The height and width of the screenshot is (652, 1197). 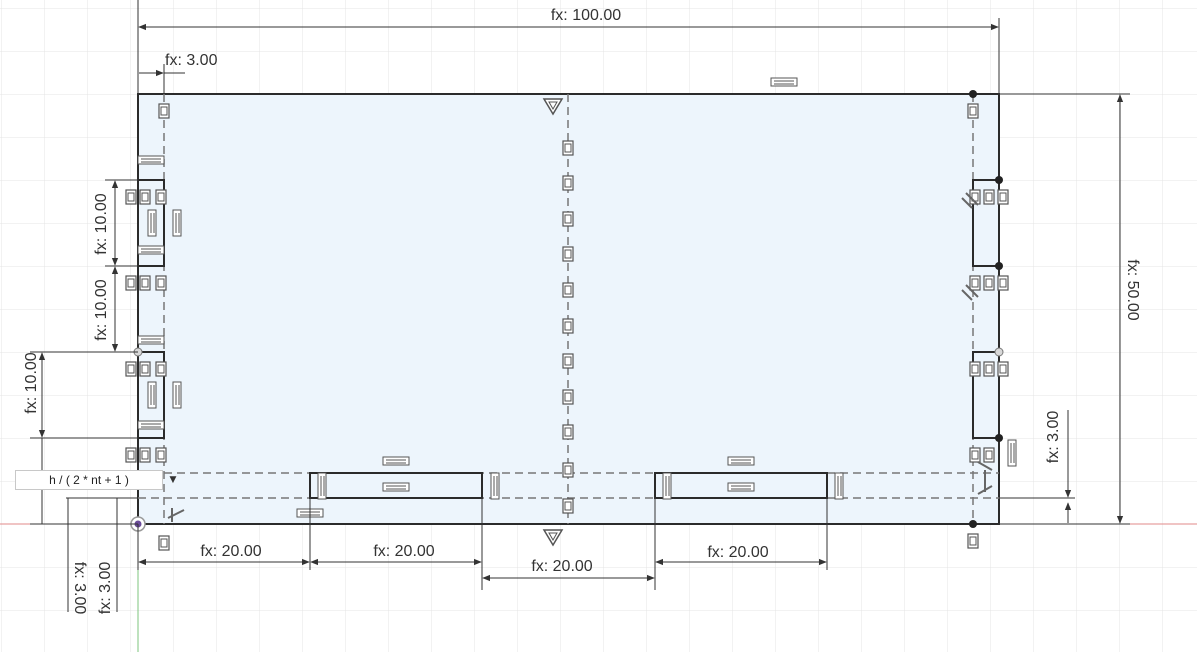 What do you see at coordinates (230, 551) in the screenshot?
I see `dim-bottom-1: fx: 20.00` at bounding box center [230, 551].